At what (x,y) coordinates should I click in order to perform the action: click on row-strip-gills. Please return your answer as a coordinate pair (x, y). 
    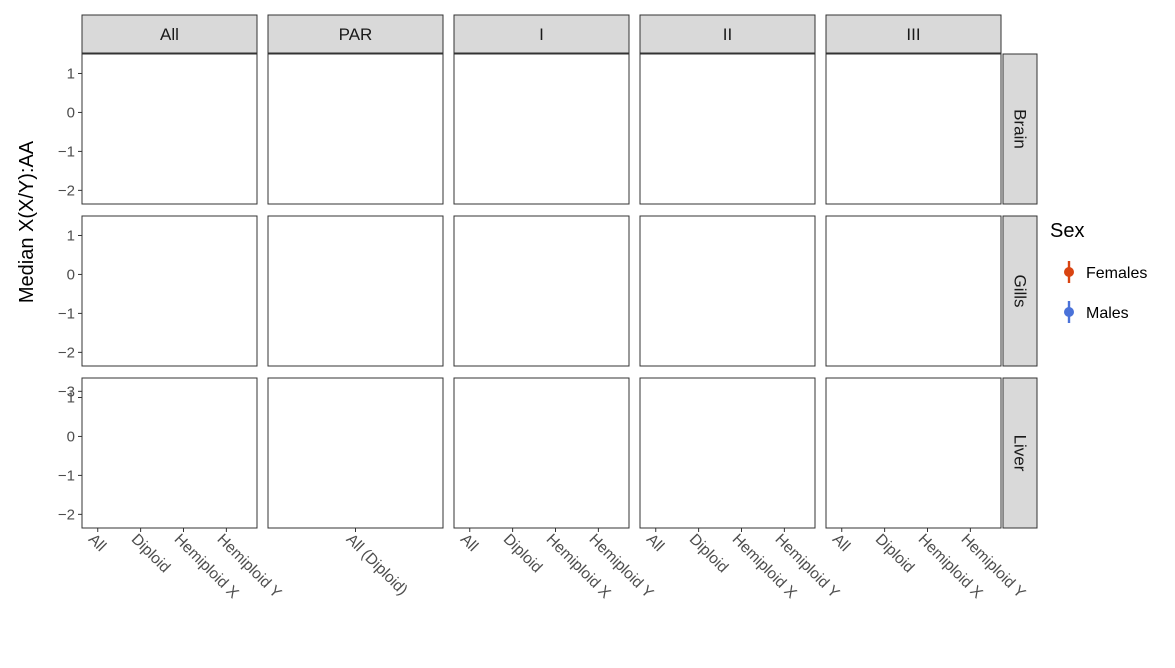
    Looking at the image, I should click on (1020, 291).